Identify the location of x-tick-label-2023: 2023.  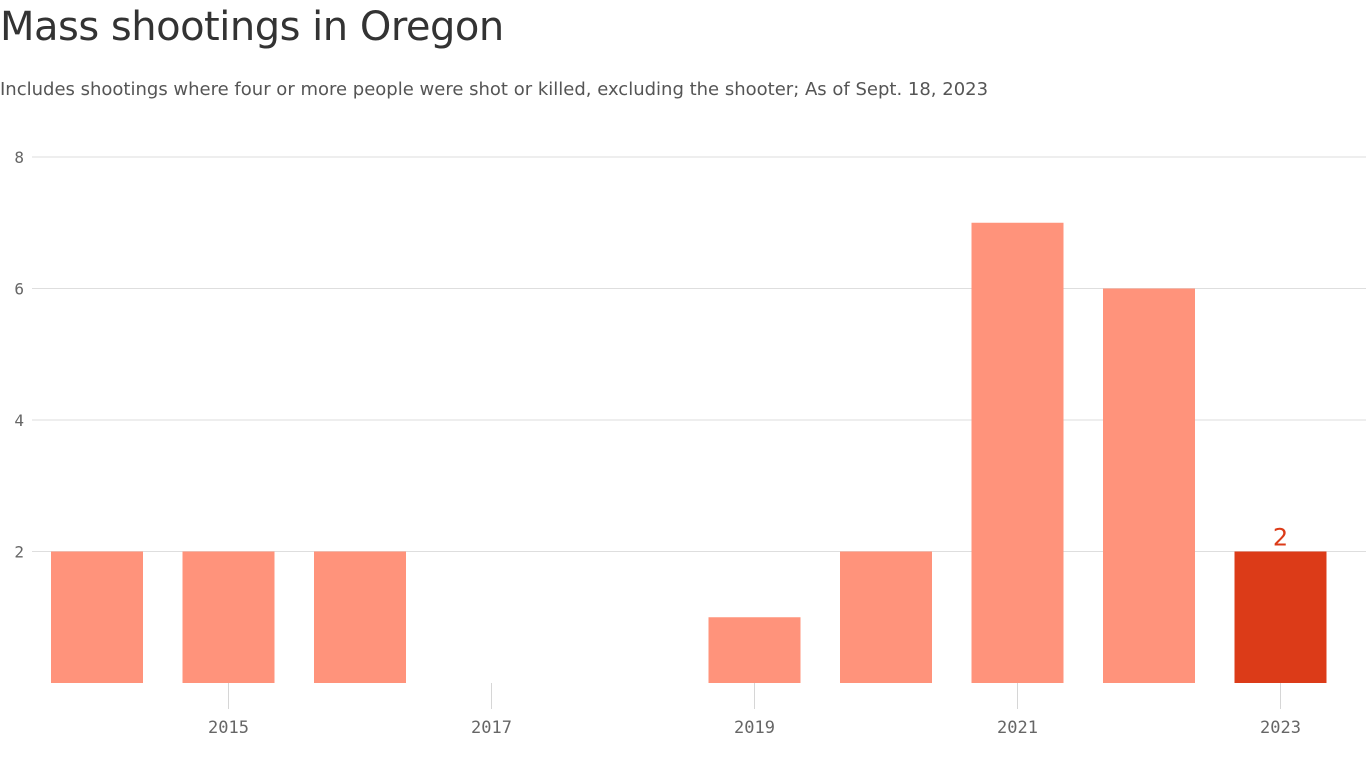
(1280, 728).